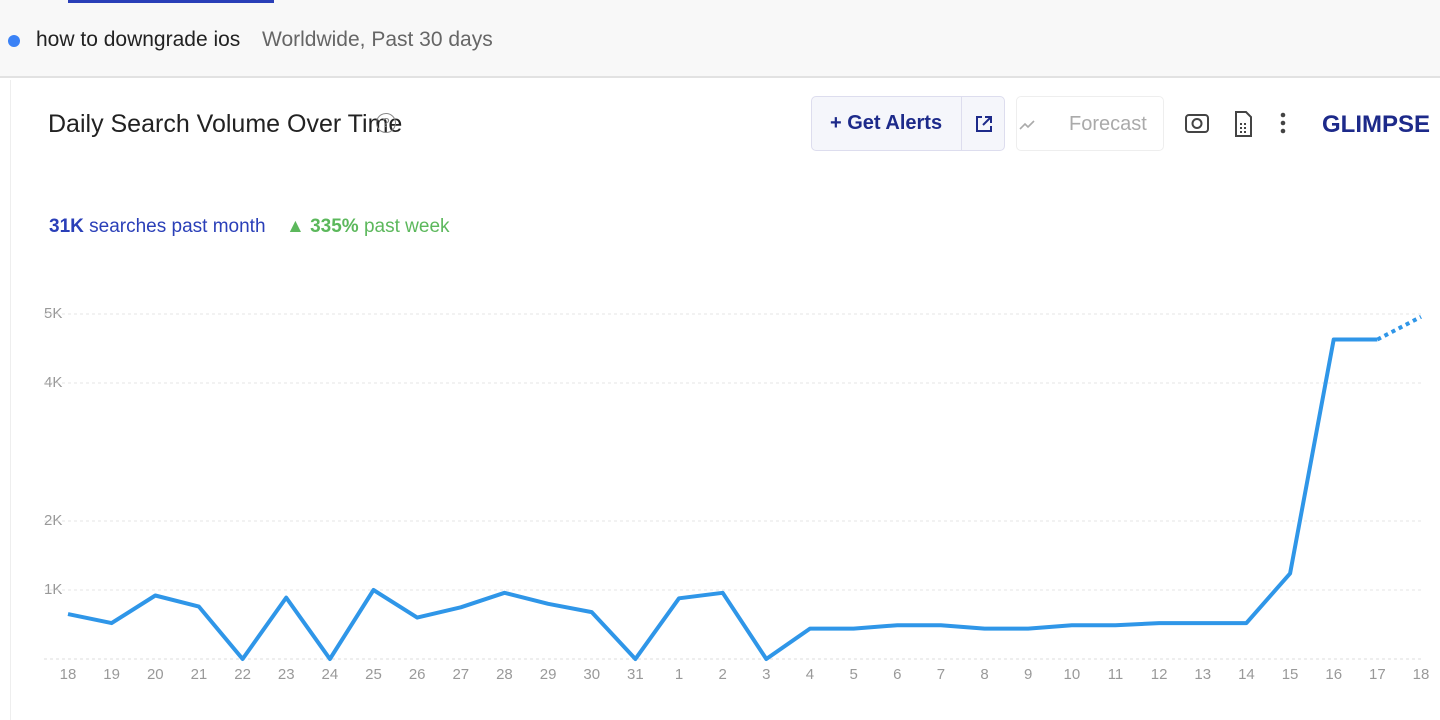  Describe the element at coordinates (984, 124) in the screenshot. I see `open-icon` at that location.